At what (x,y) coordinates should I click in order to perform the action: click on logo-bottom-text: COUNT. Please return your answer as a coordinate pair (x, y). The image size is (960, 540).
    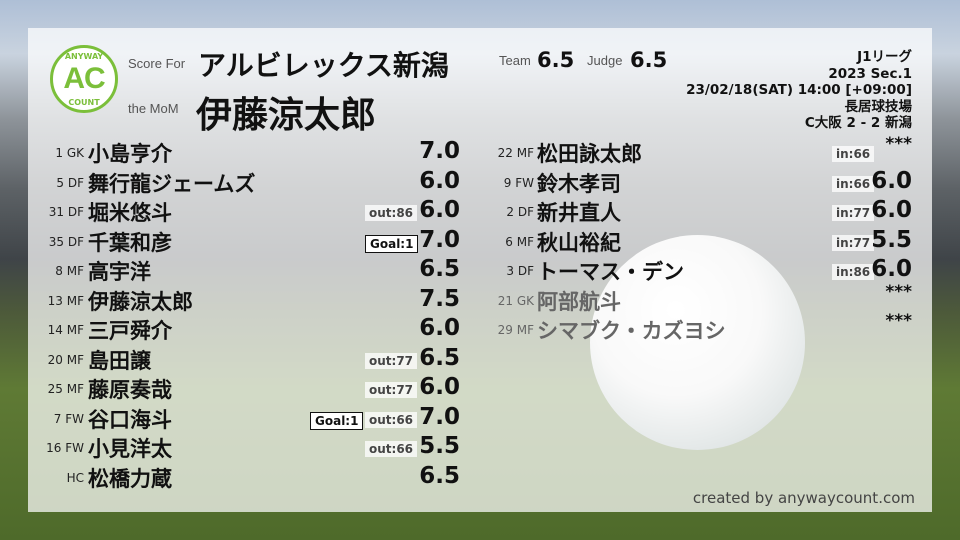
    Looking at the image, I should click on (84, 102).